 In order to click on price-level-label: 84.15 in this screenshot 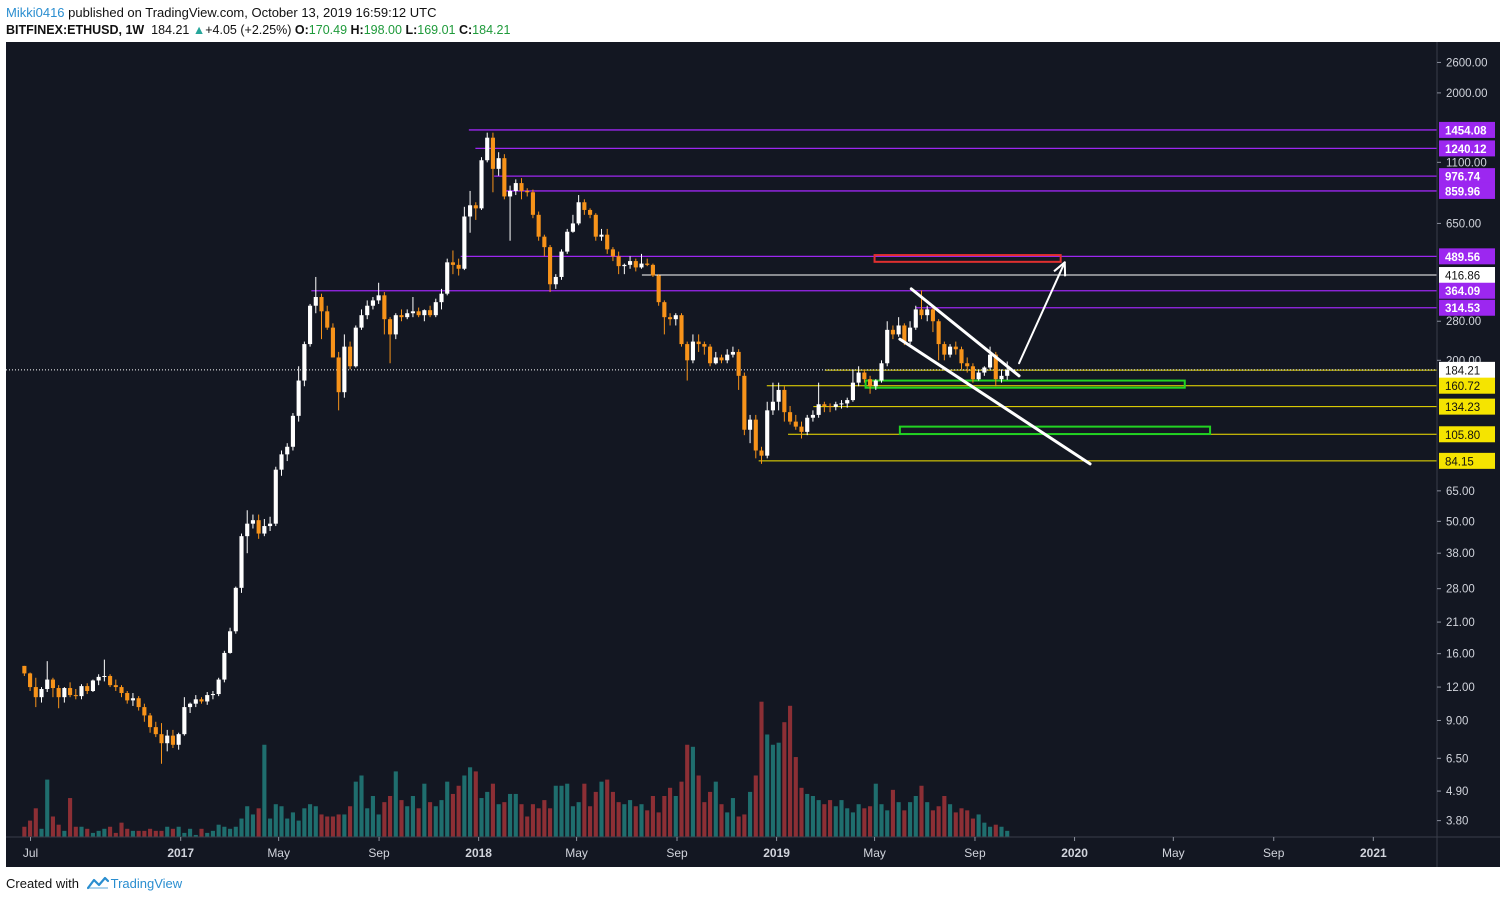, I will do `click(1459, 462)`.